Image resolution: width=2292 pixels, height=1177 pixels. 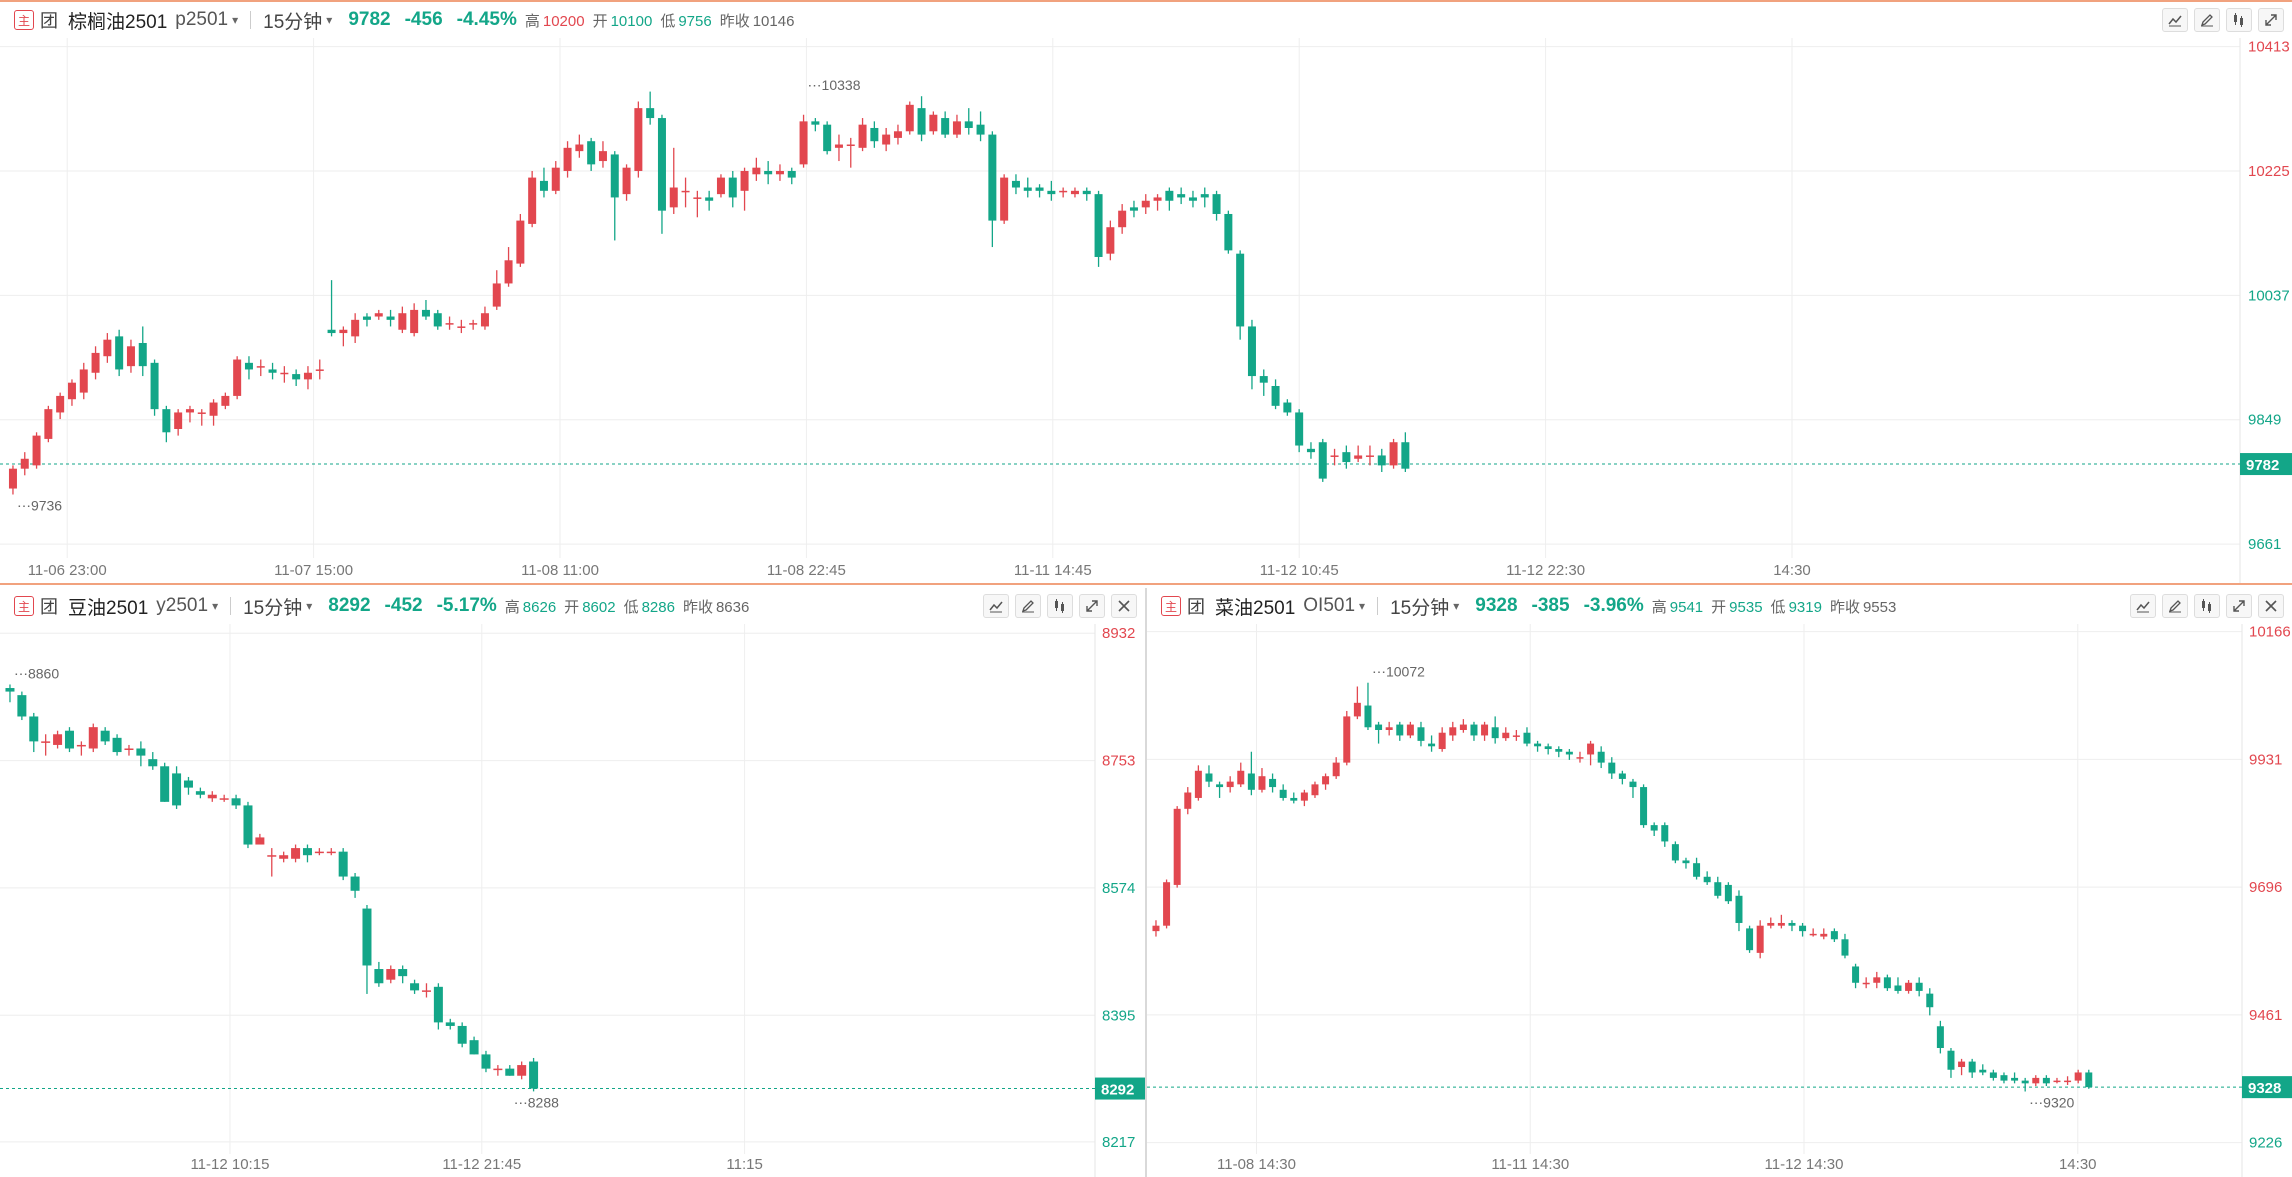 I want to click on high-stat: 高 10200, so click(x=554, y=21).